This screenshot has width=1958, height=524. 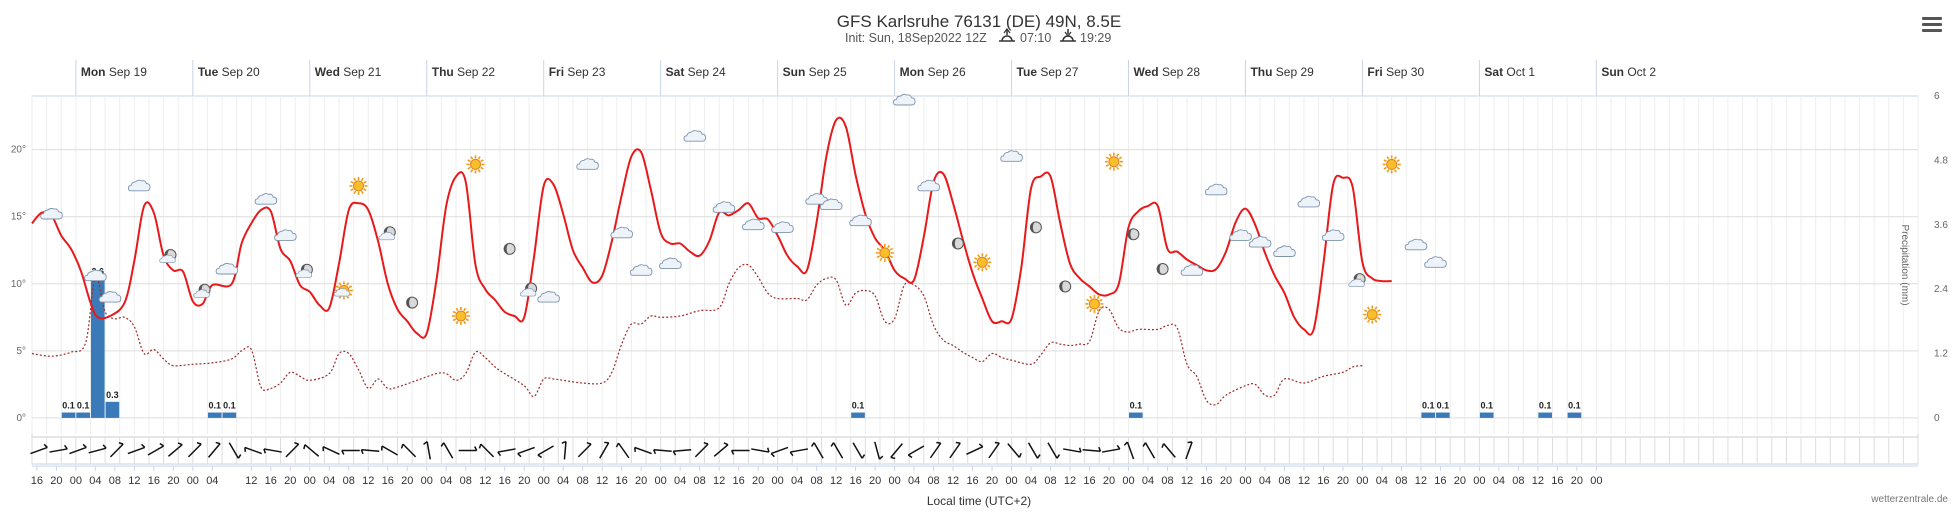 What do you see at coordinates (1011, 481) in the screenshot?
I see `x-tick-label: 00` at bounding box center [1011, 481].